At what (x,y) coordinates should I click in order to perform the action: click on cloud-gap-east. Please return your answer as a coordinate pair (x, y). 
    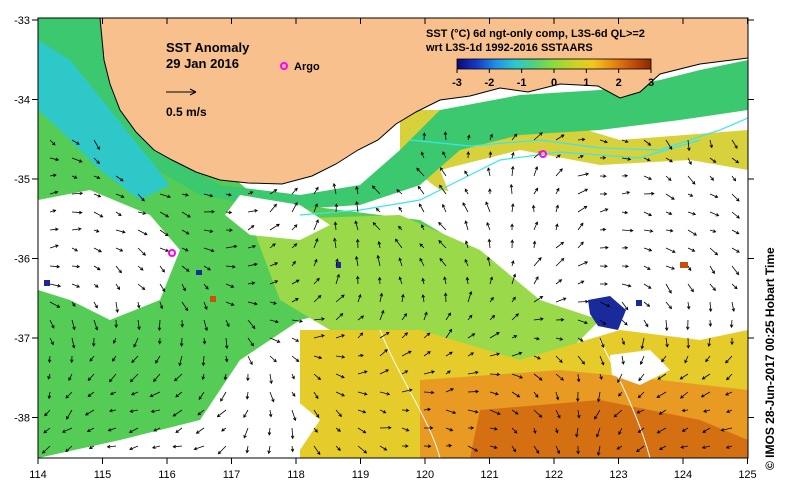
    Looking at the image, I should click on (594, 230).